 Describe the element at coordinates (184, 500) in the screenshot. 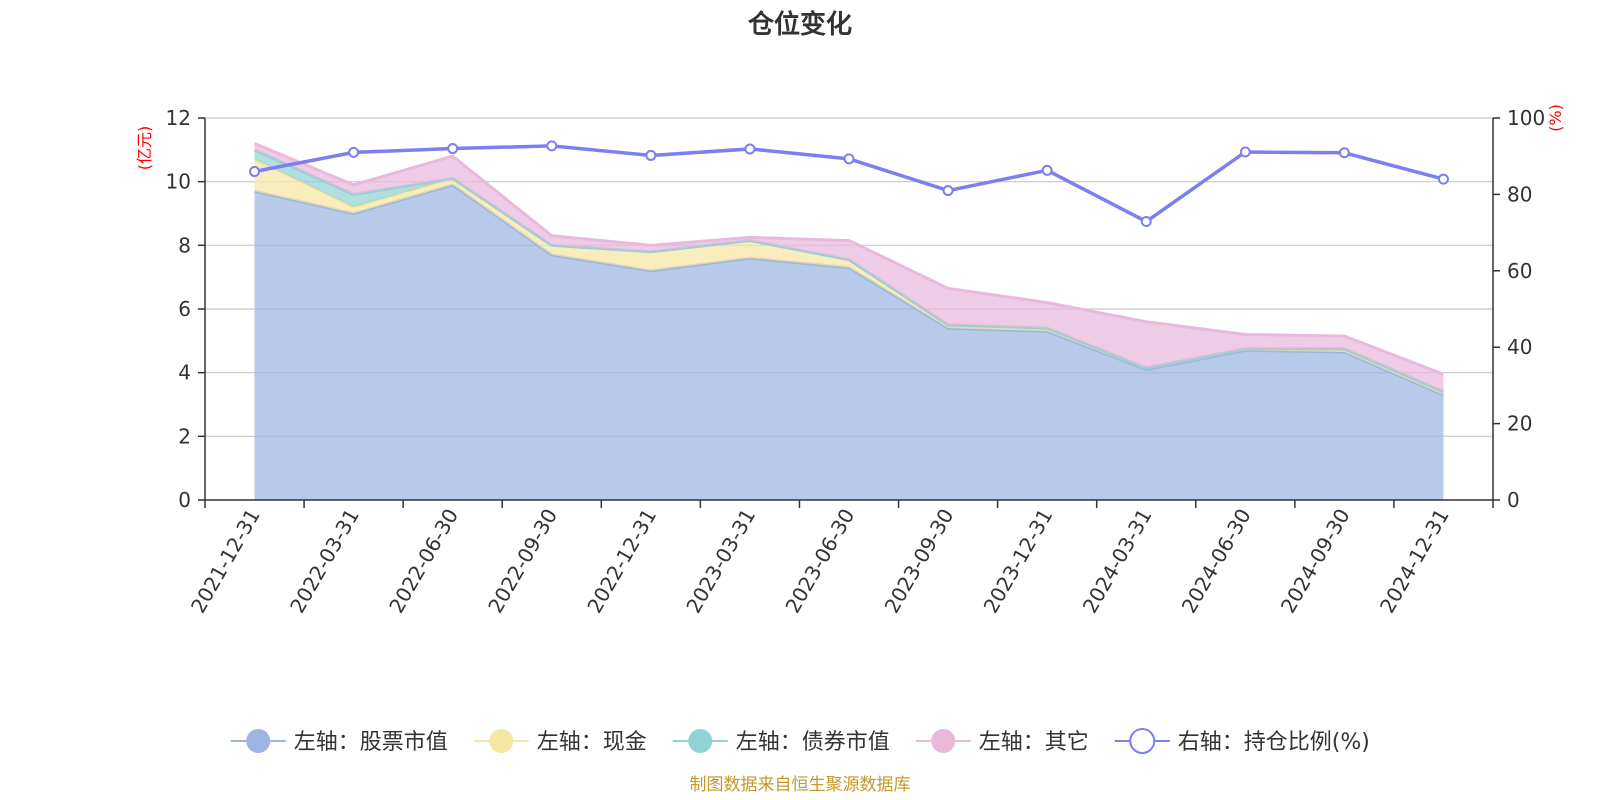

I see `left-tick-label: 0` at that location.